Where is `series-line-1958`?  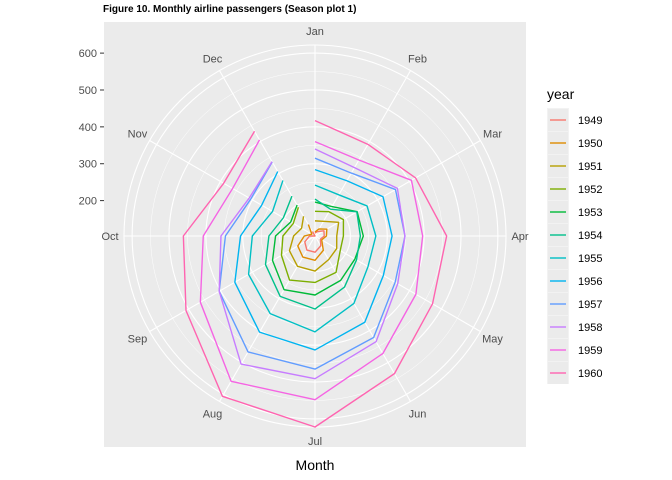 series-line-1958 is located at coordinates (312, 264).